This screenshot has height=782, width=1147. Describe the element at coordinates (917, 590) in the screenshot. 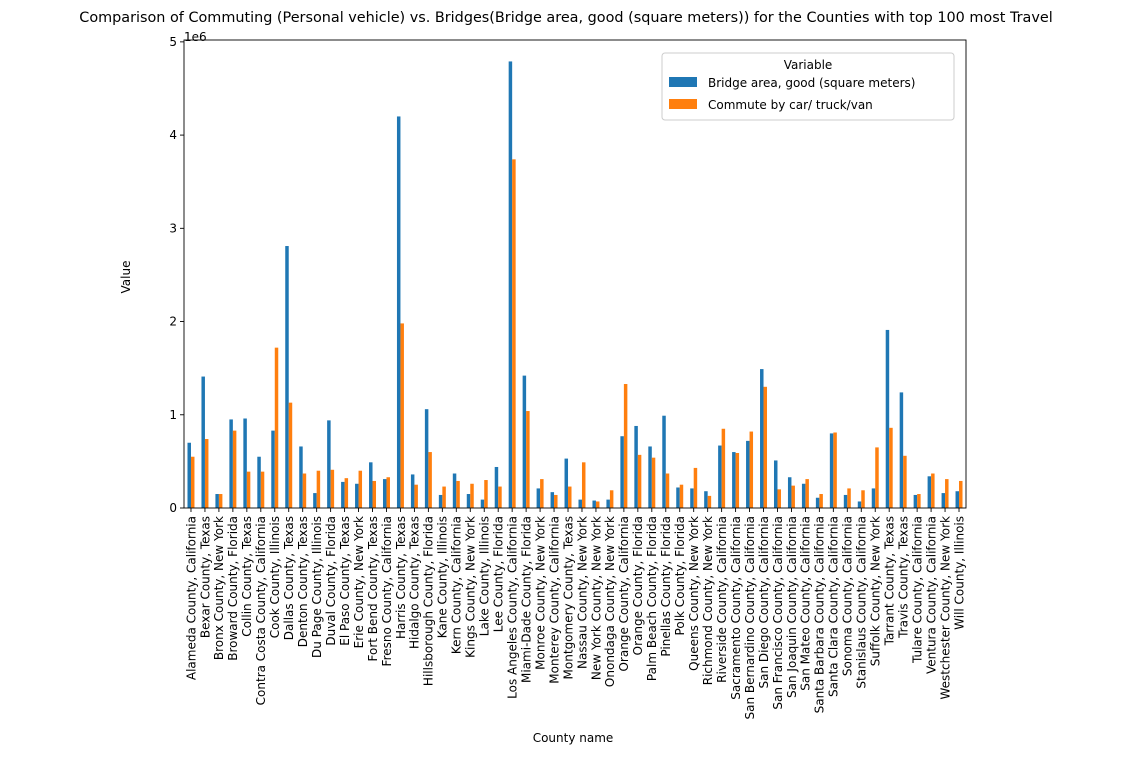

I see `x-tick-label: Tulare County, California` at that location.